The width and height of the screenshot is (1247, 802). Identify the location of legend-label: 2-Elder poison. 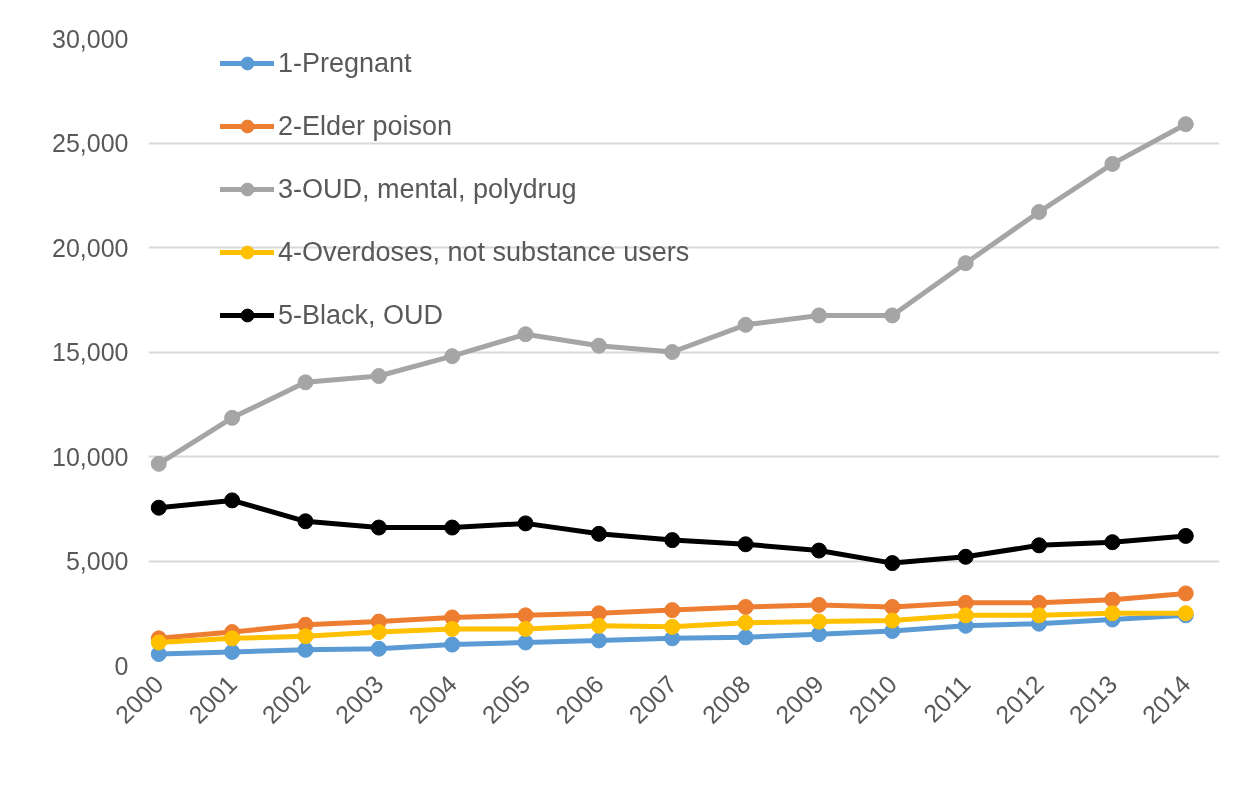
(365, 126).